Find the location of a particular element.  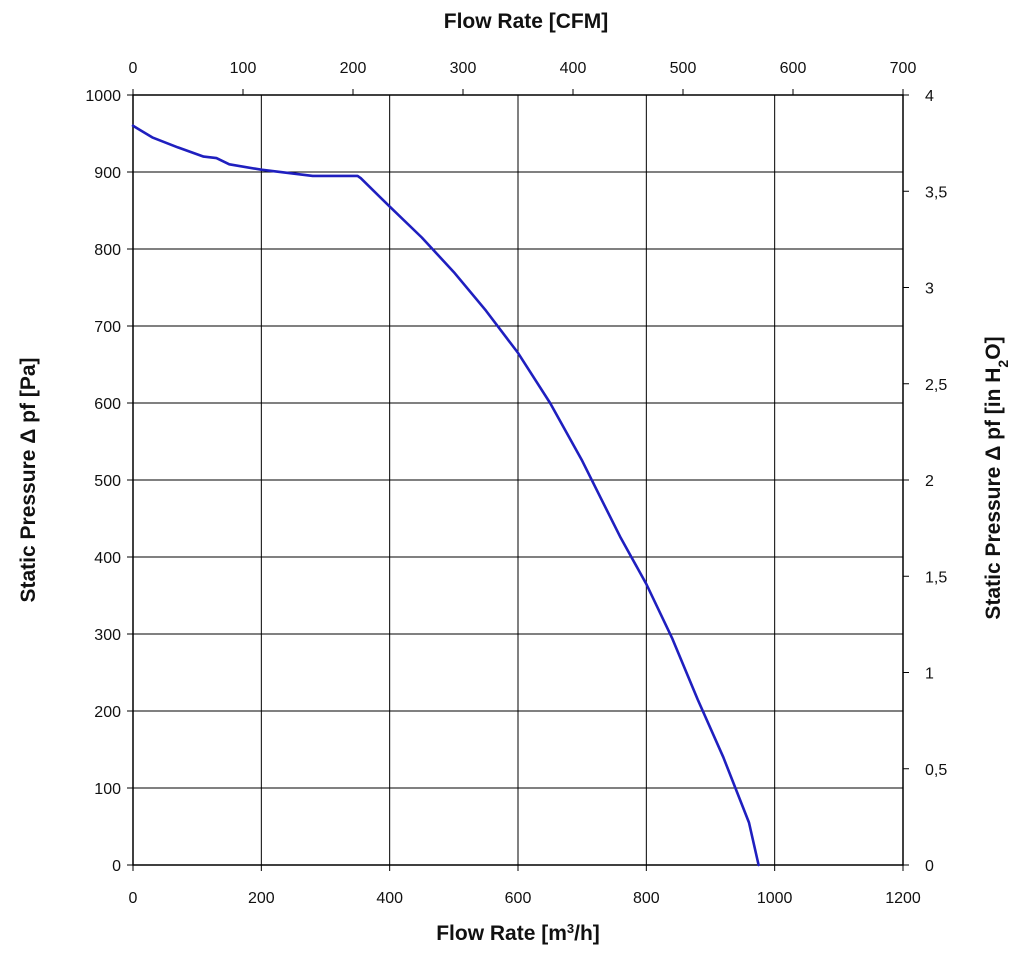

x-top-tick-label: 300 is located at coordinates (463, 68).